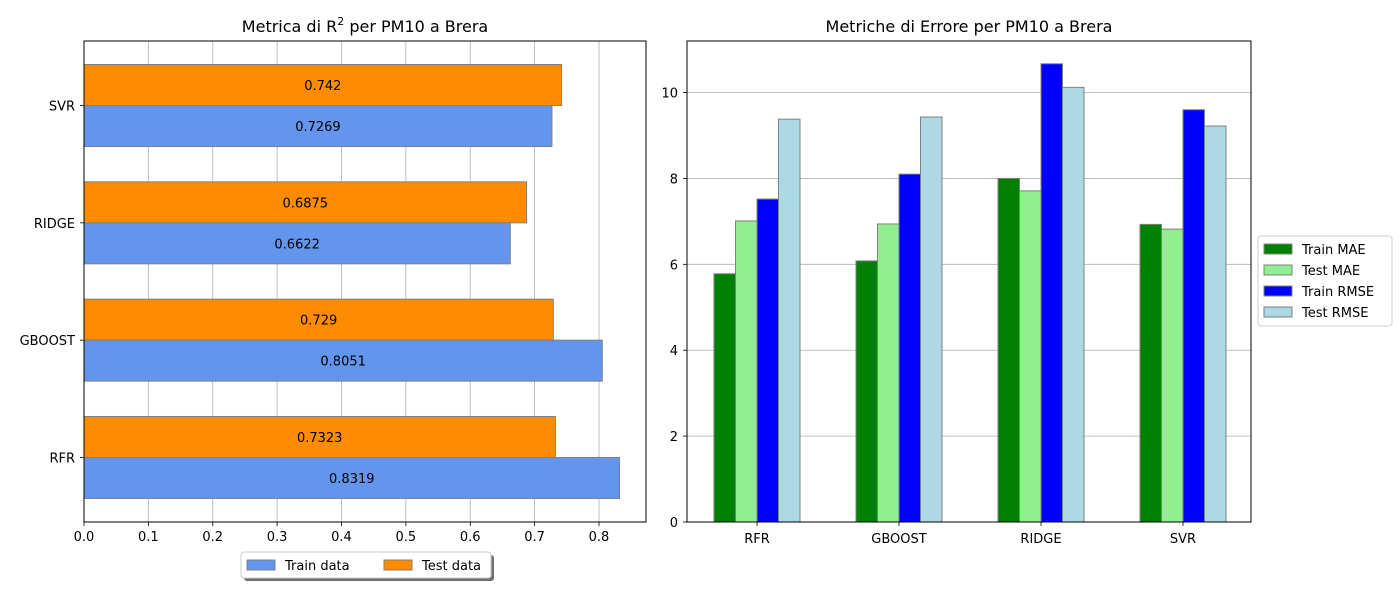 The width and height of the screenshot is (1400, 600). I want to click on errors-legend-swatch-train-mae, so click(1278, 249).